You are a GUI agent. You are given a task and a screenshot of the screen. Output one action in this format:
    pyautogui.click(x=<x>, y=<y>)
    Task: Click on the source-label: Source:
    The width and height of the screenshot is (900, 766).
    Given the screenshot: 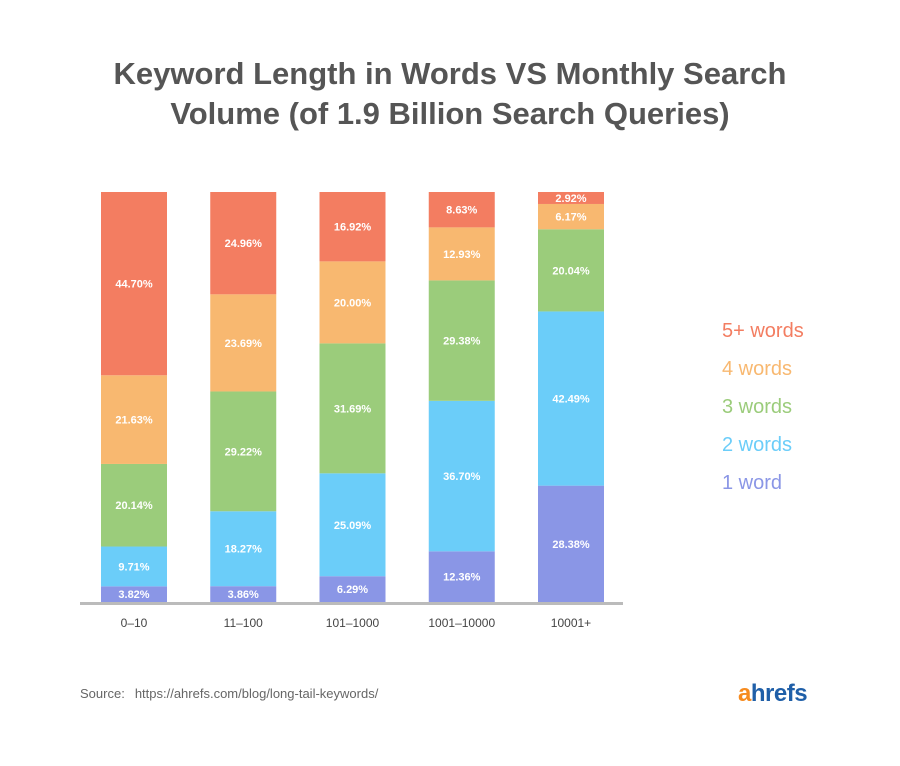 What is the action you would take?
    pyautogui.click(x=102, y=693)
    